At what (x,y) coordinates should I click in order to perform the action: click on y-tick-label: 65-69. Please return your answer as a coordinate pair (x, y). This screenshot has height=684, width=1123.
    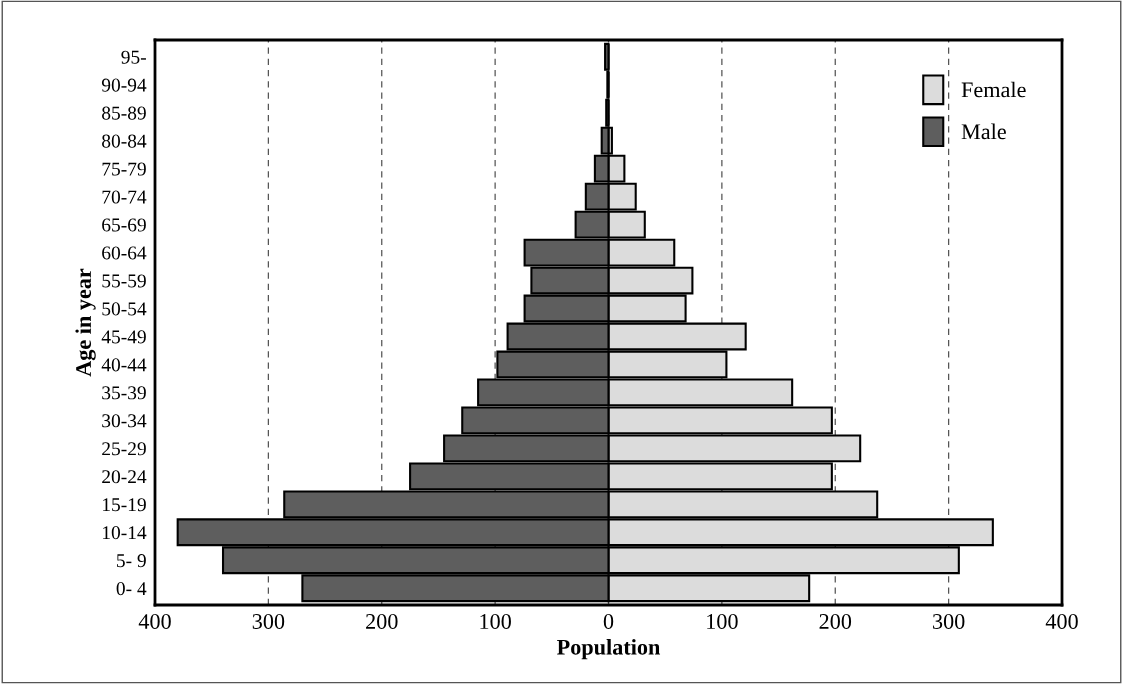
    Looking at the image, I should click on (124, 225).